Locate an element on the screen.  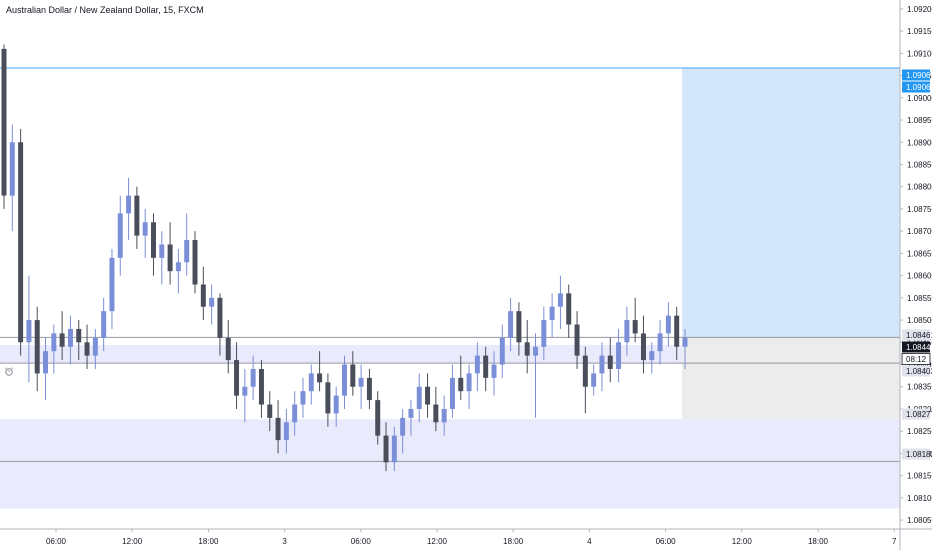
zone-target is located at coordinates (791, 203).